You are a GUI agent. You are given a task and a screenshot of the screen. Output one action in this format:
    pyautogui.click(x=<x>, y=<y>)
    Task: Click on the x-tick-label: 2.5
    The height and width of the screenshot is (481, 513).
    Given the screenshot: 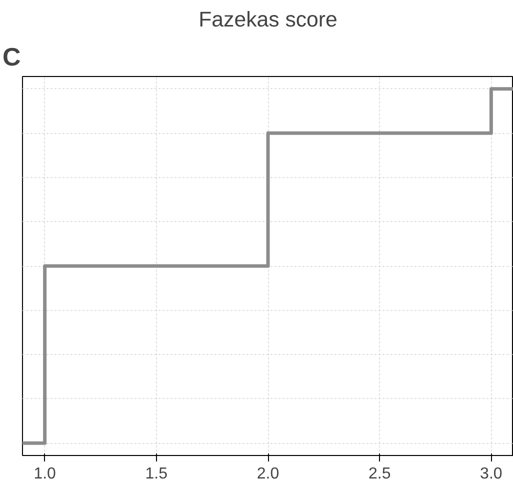 What is the action you would take?
    pyautogui.click(x=379, y=473)
    